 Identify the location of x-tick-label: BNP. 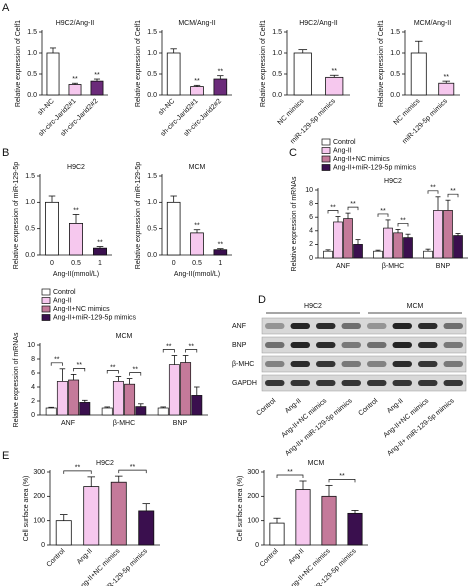
(180, 423).